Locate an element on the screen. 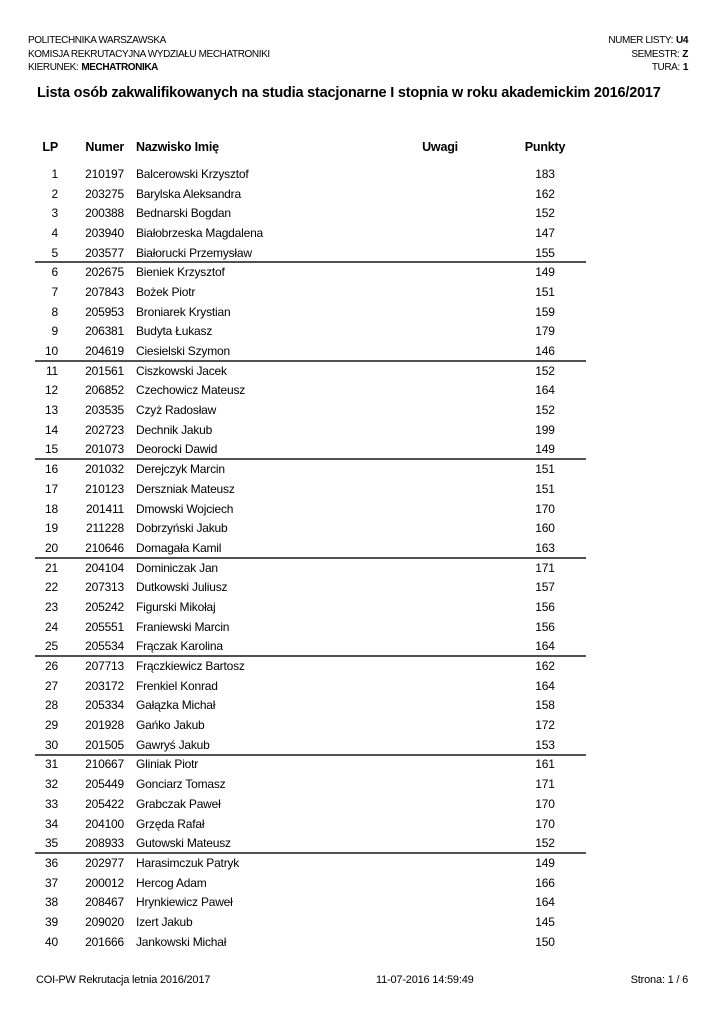 Image resolution: width=724 pixels, height=1024 pixels. round-line: TURA: 1 is located at coordinates (648, 68).